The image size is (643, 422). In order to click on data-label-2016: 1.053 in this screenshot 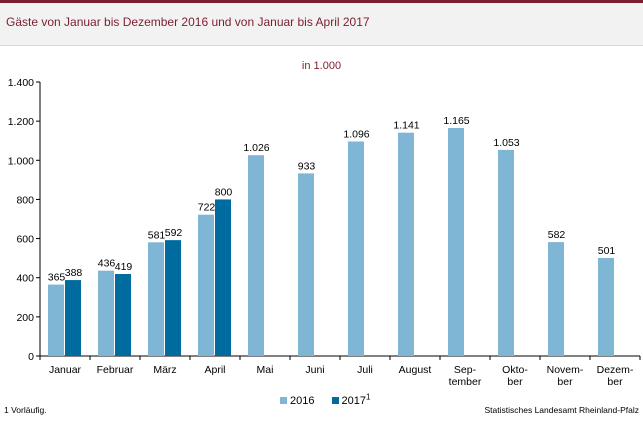, I will do `click(506, 143)`.